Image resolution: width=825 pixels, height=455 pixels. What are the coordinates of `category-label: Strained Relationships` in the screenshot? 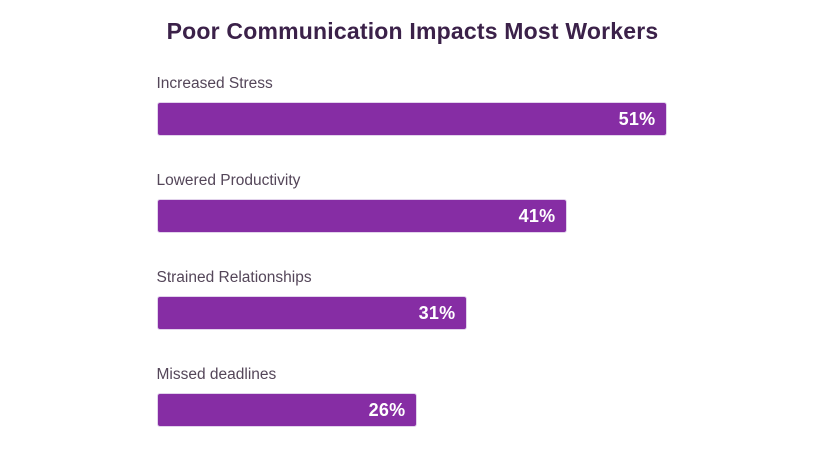 It's located at (234, 277).